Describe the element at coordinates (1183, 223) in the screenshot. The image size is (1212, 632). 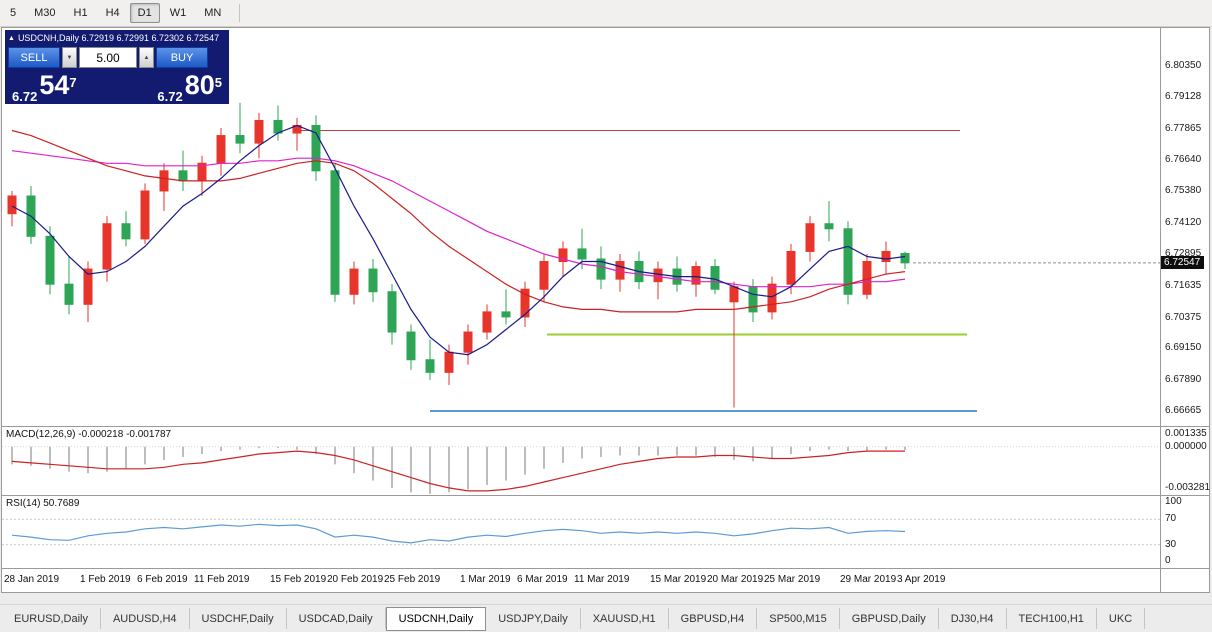
I see `price-axis-label: 6.74120` at that location.